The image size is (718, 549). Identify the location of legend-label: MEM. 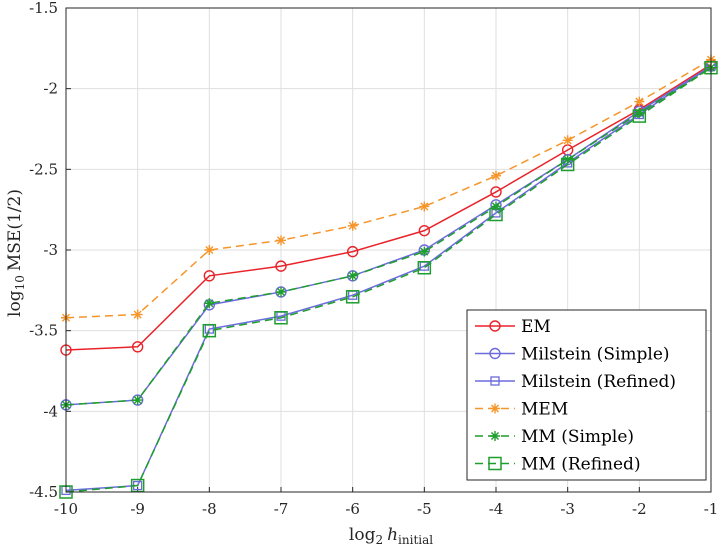
(544, 410).